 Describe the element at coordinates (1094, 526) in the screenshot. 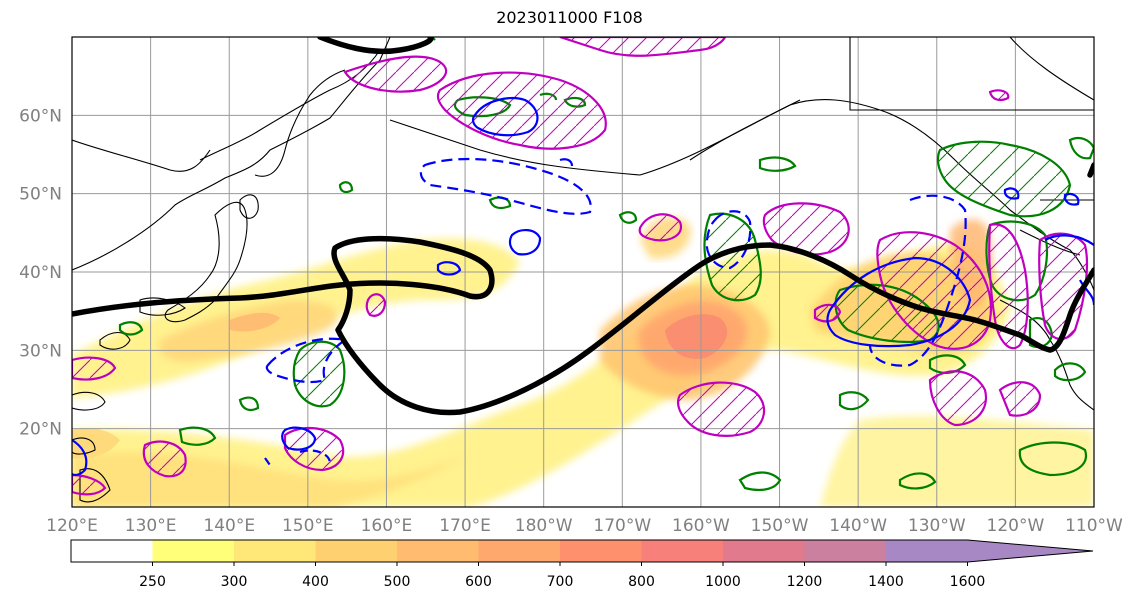

I see `longitude-label: 110°W` at that location.